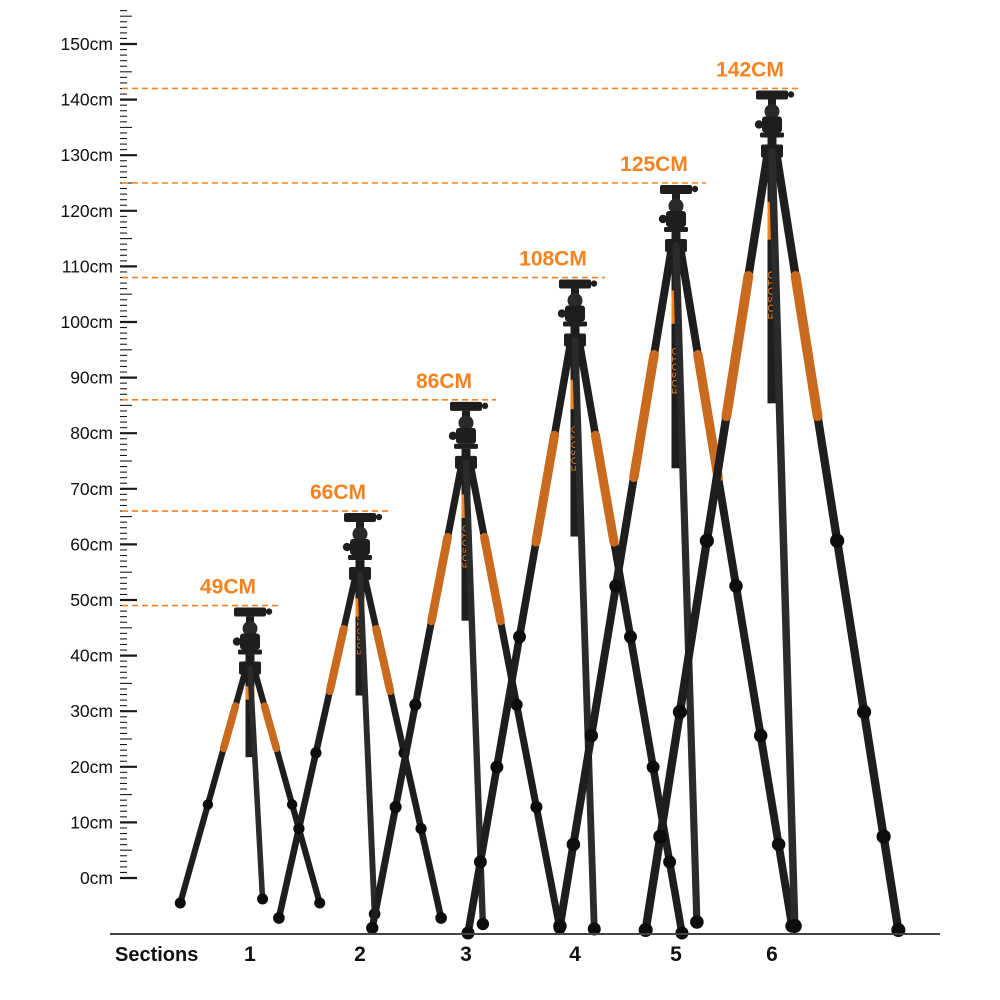 The height and width of the screenshot is (1000, 1000). I want to click on ruler-tick-label: 140cm, so click(86, 100).